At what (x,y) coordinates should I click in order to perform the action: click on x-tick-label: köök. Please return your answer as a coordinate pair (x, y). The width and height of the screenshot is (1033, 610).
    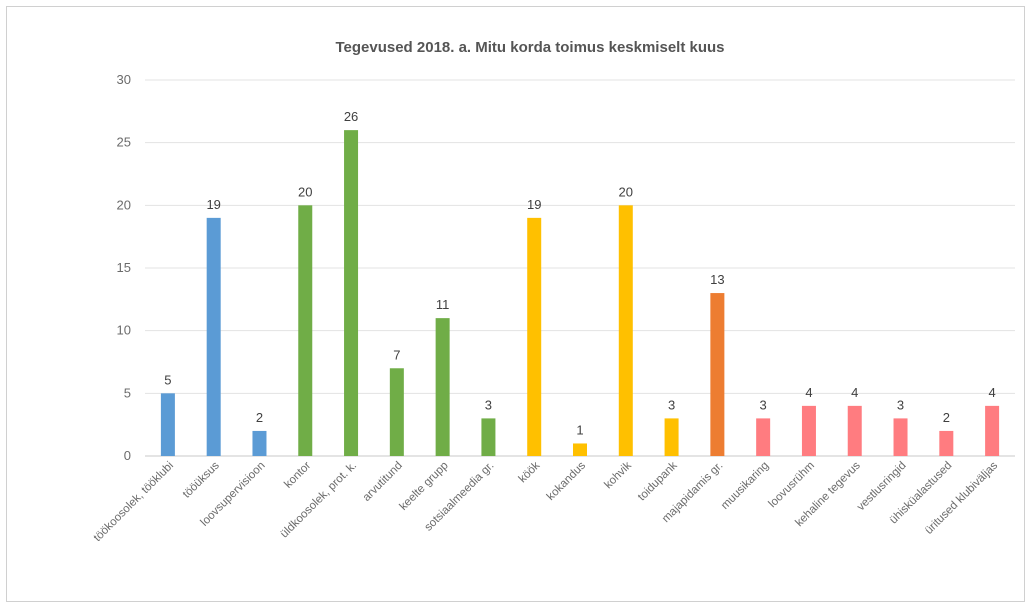
    Looking at the image, I should click on (530, 472).